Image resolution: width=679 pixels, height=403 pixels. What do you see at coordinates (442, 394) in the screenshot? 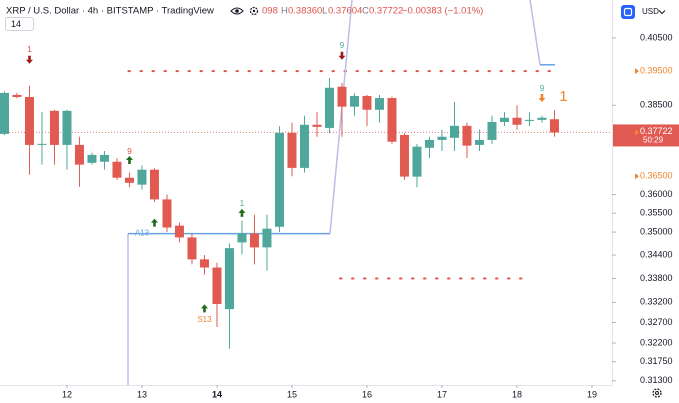
I see `x-tick-label: 17` at bounding box center [442, 394].